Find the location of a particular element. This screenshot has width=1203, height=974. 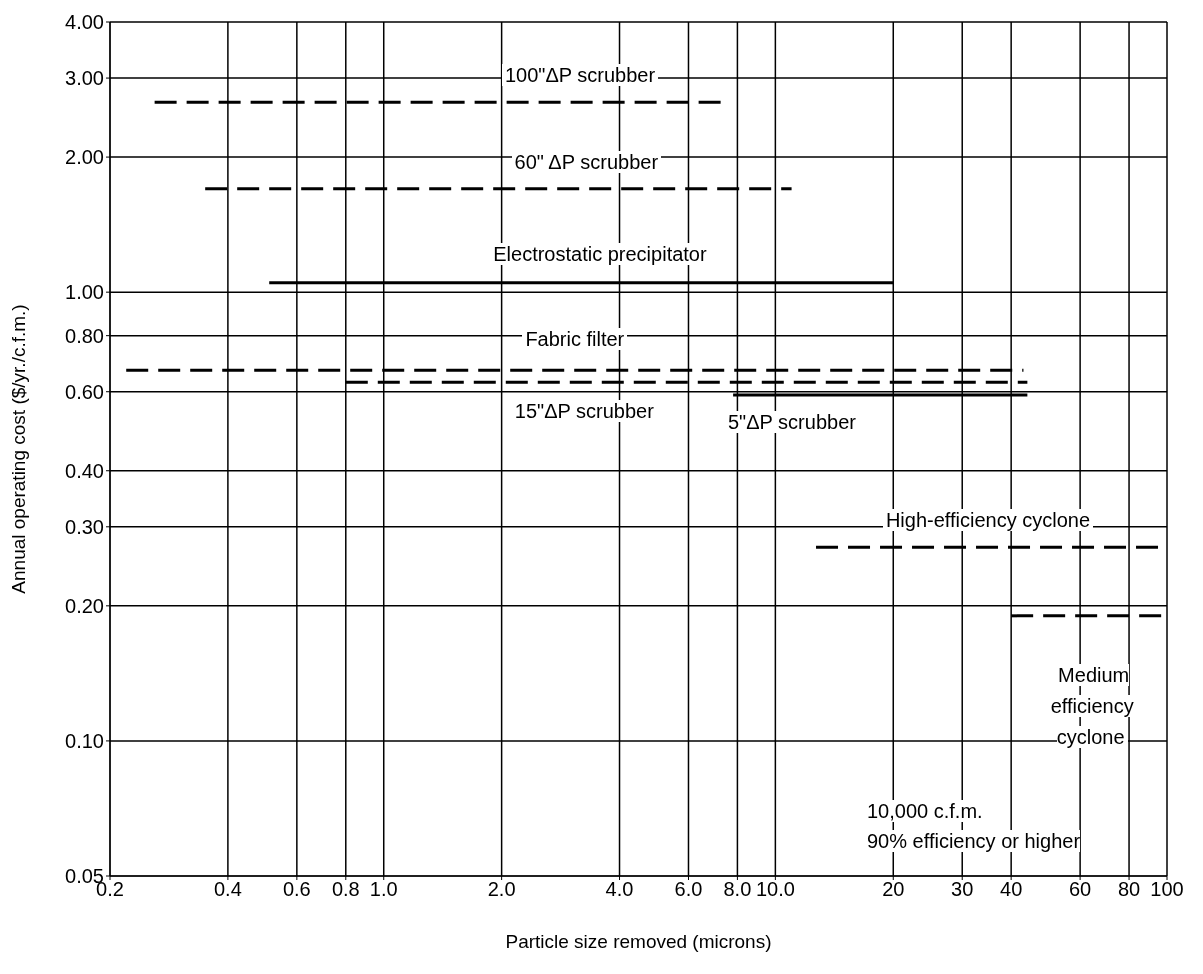

y-tick-label: 4.00 is located at coordinates (84, 22).